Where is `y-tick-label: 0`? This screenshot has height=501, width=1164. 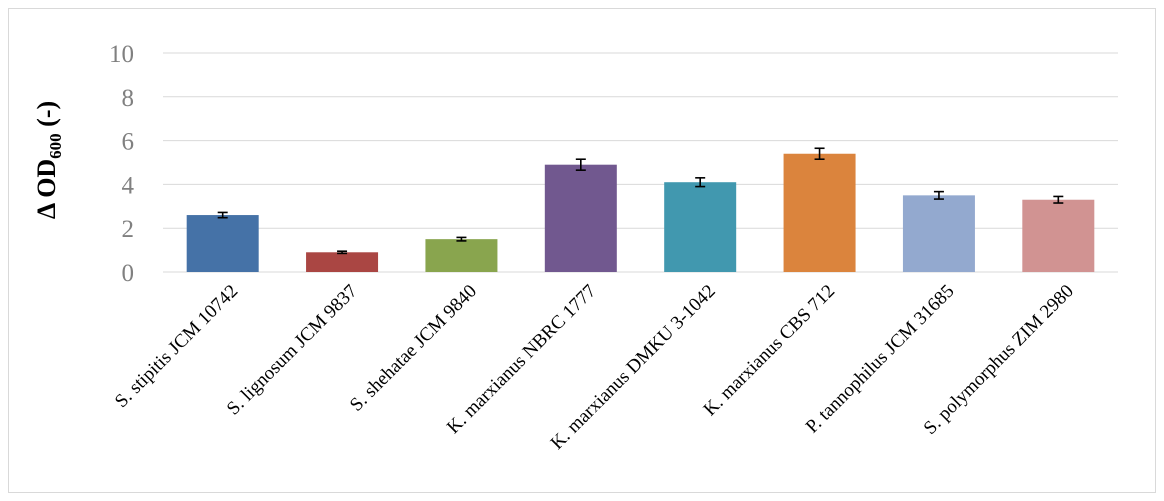 y-tick-label: 0 is located at coordinates (128, 273).